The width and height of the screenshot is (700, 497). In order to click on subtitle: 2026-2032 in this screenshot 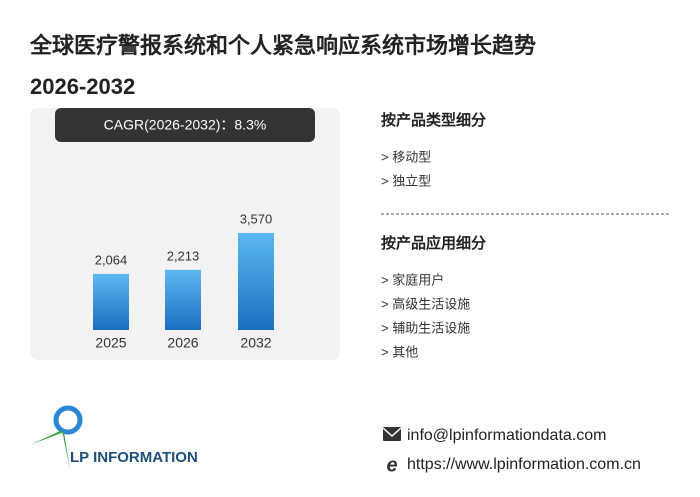, I will do `click(82, 86)`.